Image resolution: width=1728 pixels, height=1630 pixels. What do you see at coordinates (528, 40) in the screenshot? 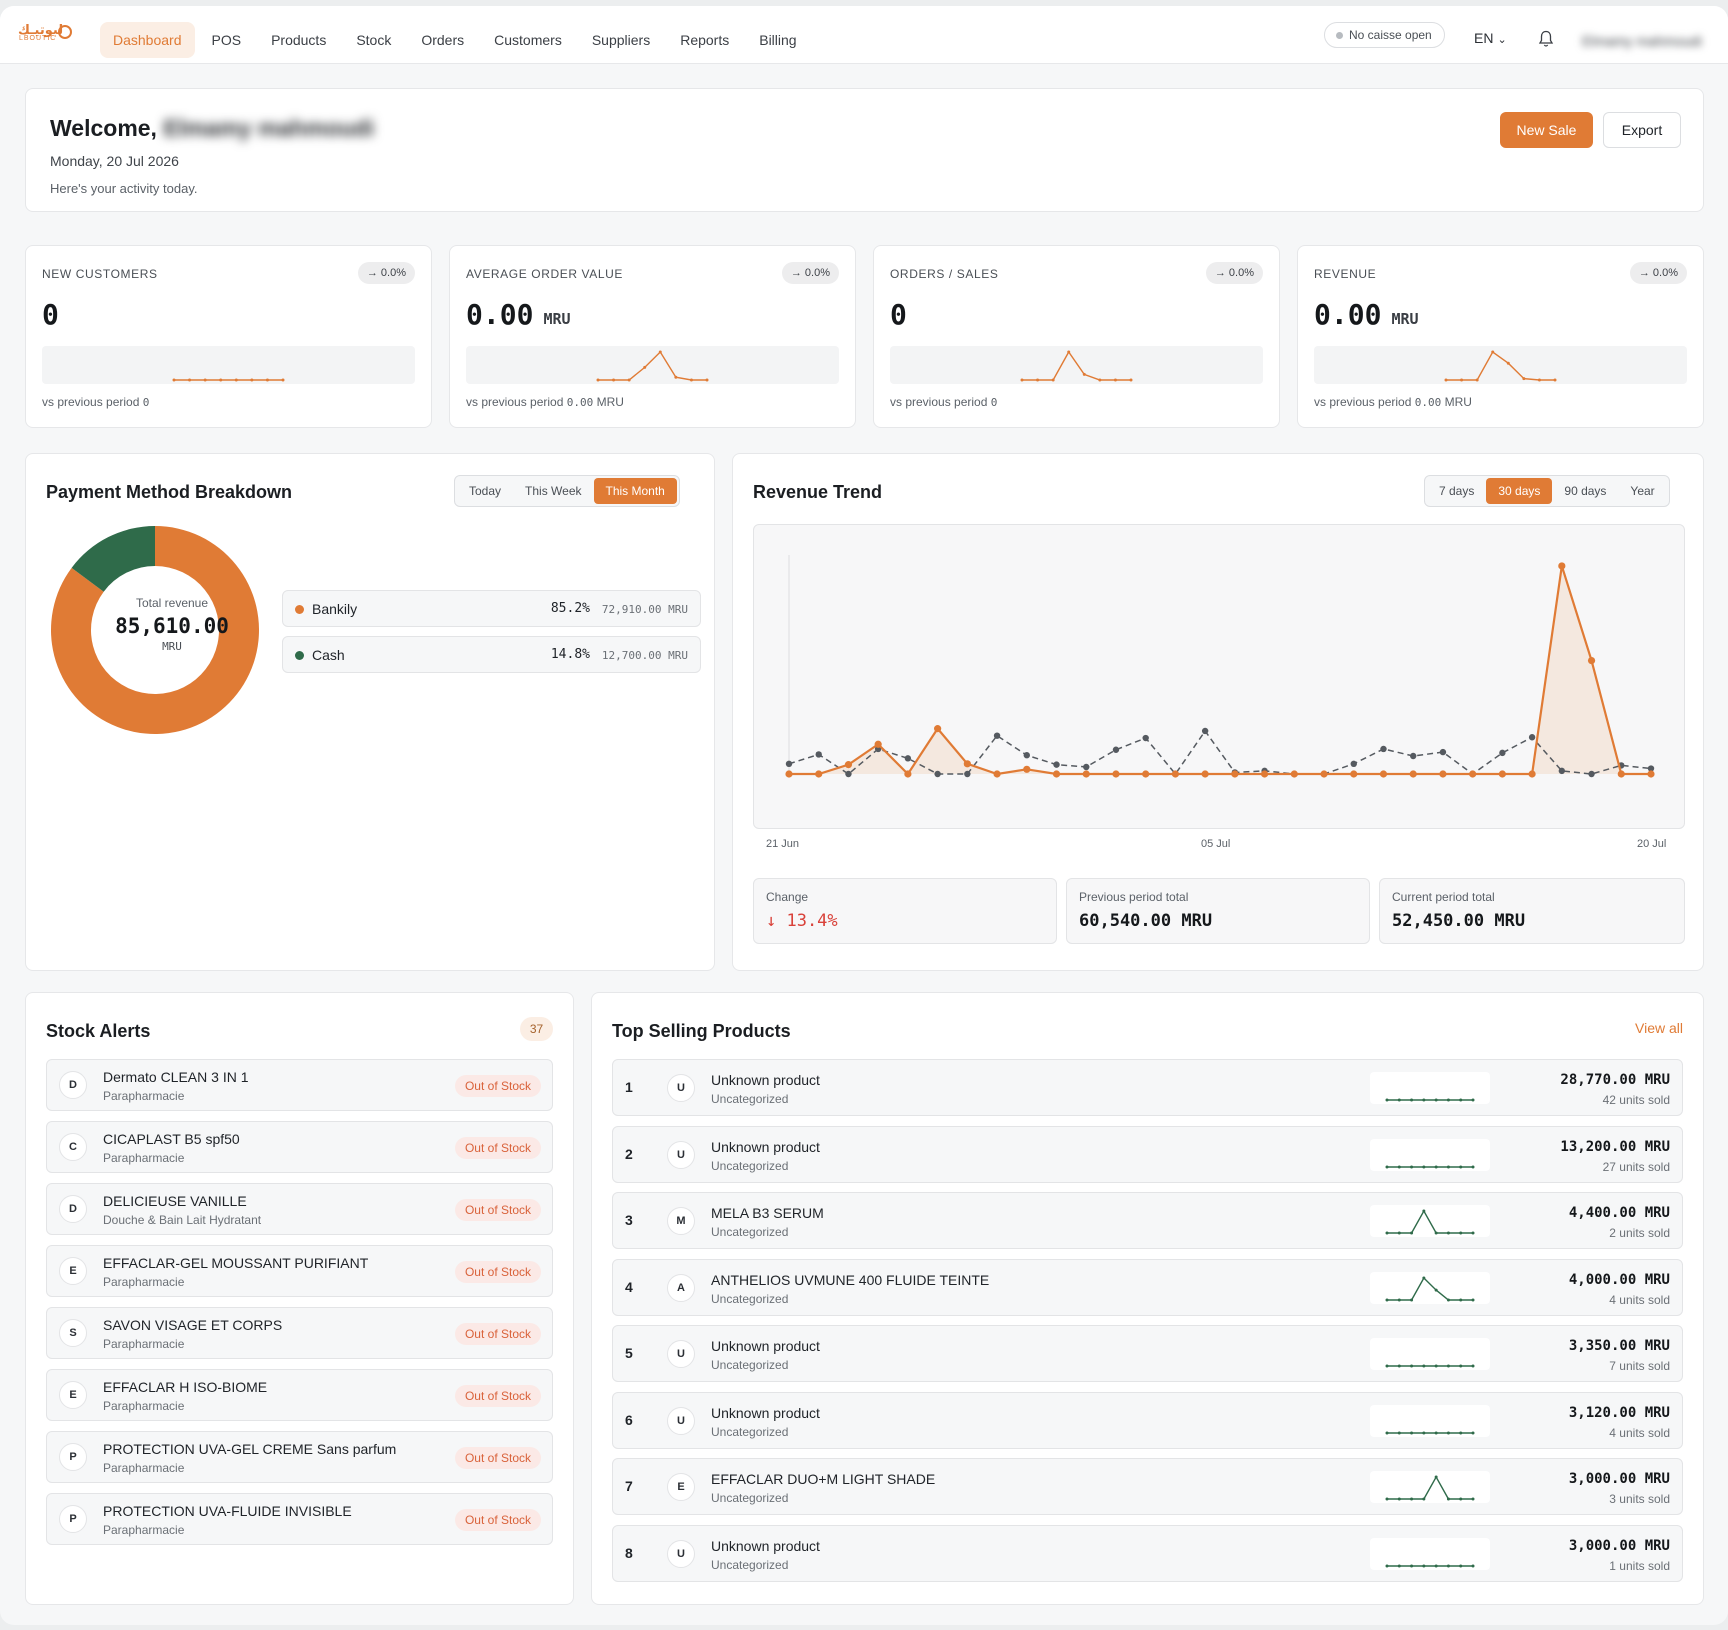
I see `nav-item-customers: Customers` at bounding box center [528, 40].